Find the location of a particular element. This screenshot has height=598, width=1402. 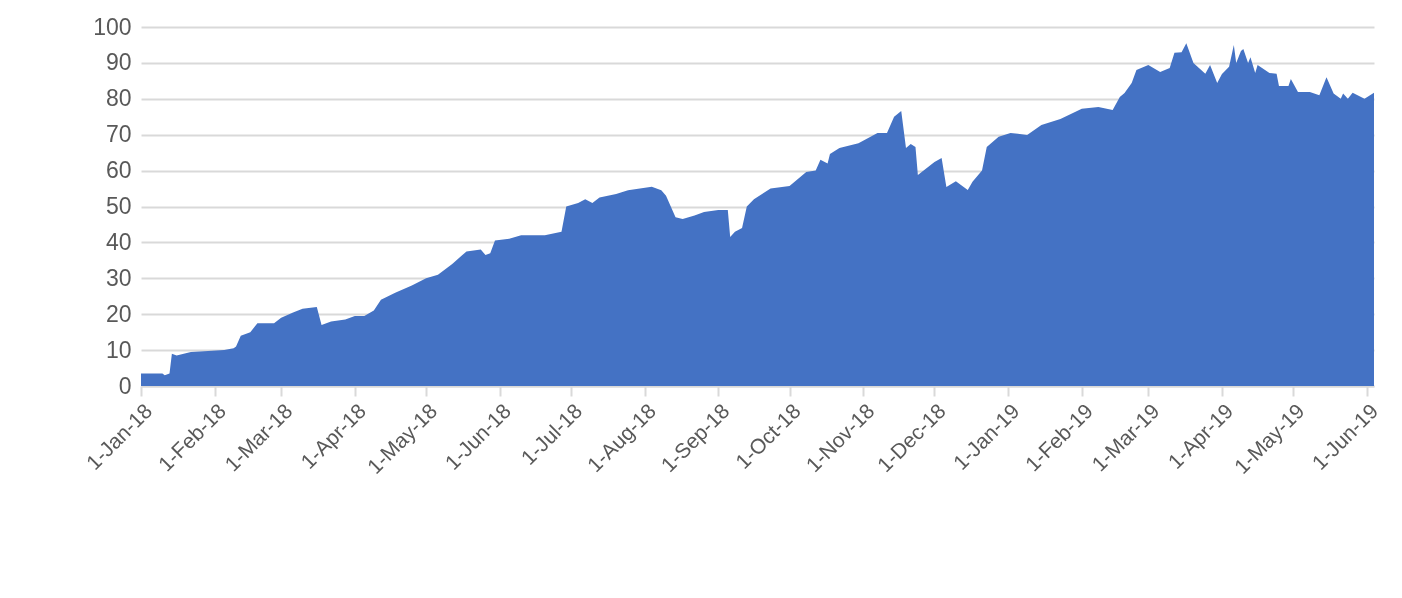

y-tick-label: 10 is located at coordinates (118, 349).